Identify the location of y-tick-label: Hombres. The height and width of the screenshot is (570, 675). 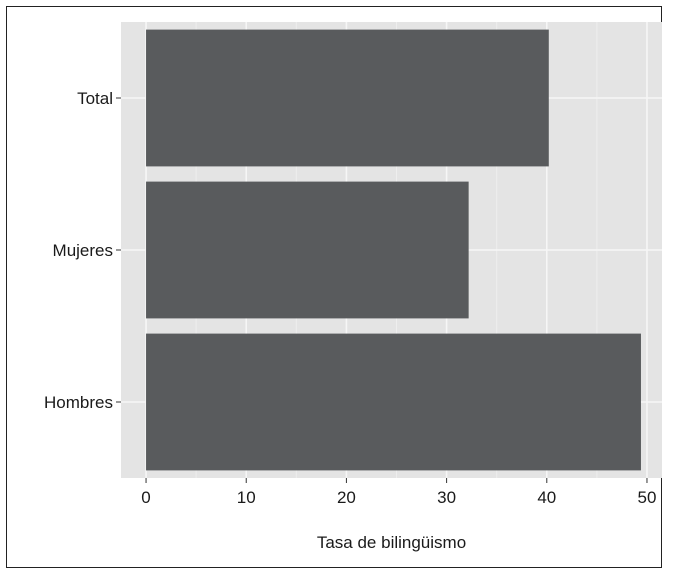
(78, 402).